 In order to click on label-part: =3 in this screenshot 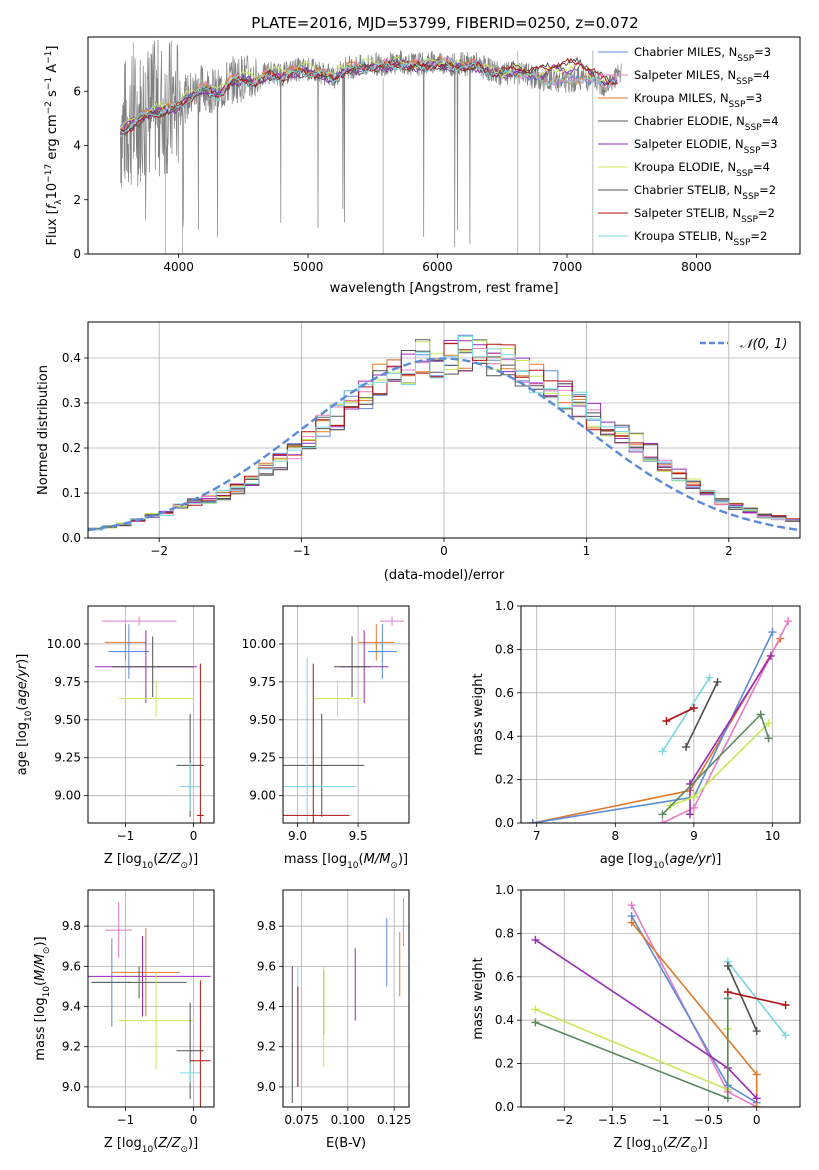, I will do `click(769, 144)`.